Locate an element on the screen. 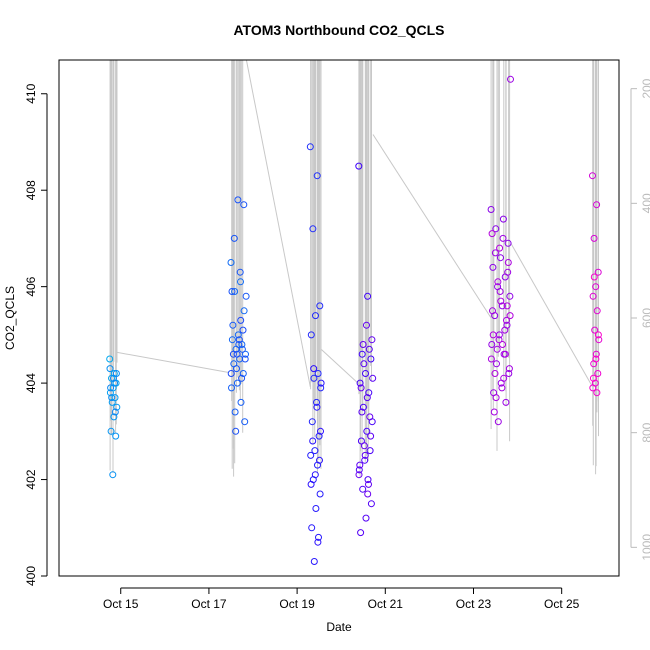  y-tick-label: 410 is located at coordinates (31, 93).